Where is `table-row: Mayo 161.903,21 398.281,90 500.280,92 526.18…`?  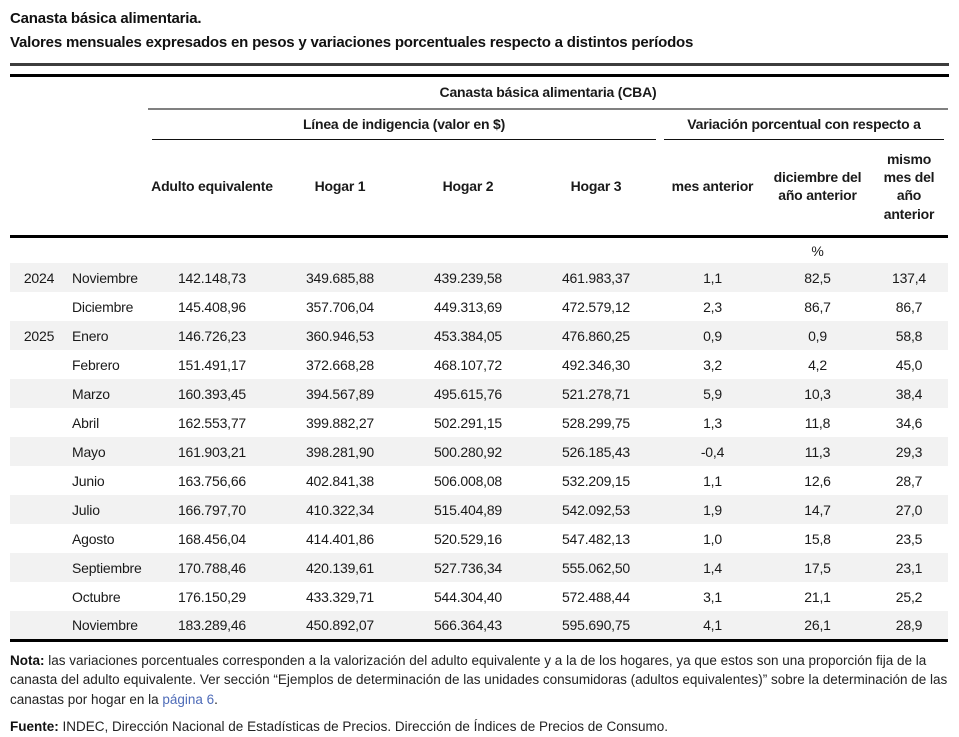 table-row: Mayo 161.903,21 398.281,90 500.280,92 526.18… is located at coordinates (479, 452).